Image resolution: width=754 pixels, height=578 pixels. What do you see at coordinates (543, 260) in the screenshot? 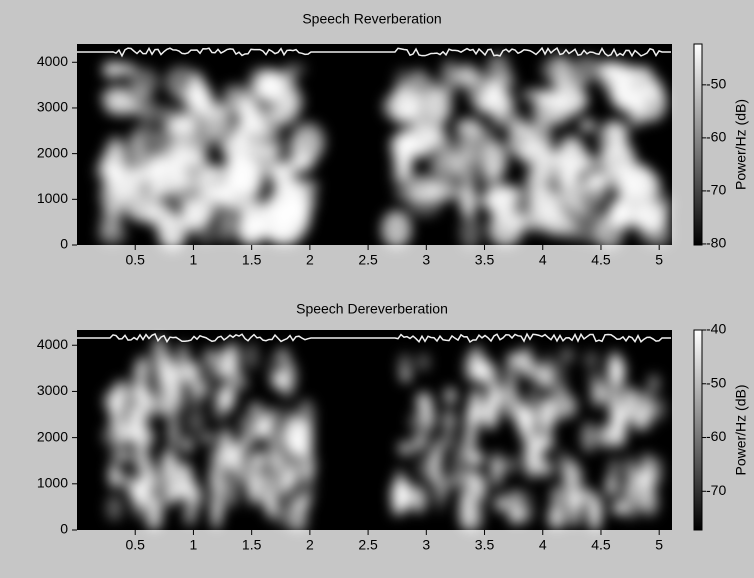
I see `x-tick-label: 4` at bounding box center [543, 260].